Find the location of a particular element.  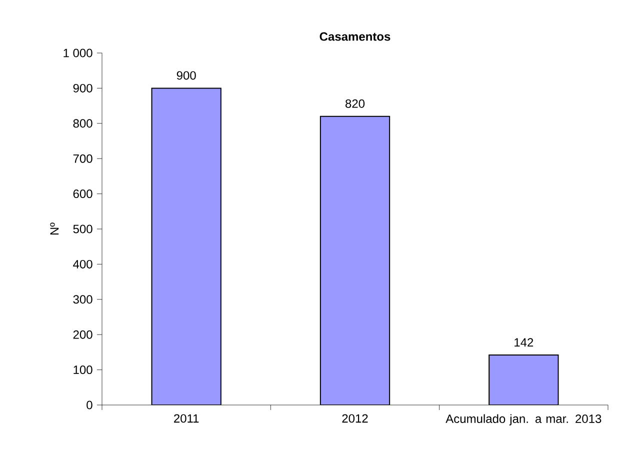

x-tick-label: 2012 is located at coordinates (355, 418).